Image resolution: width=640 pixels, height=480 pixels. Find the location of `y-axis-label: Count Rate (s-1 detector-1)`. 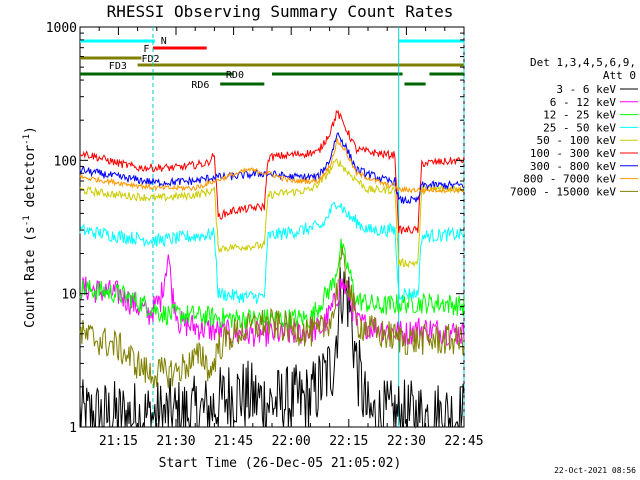

y-axis-label: Count Rate (s-1 detector-1) is located at coordinates (30, 227).